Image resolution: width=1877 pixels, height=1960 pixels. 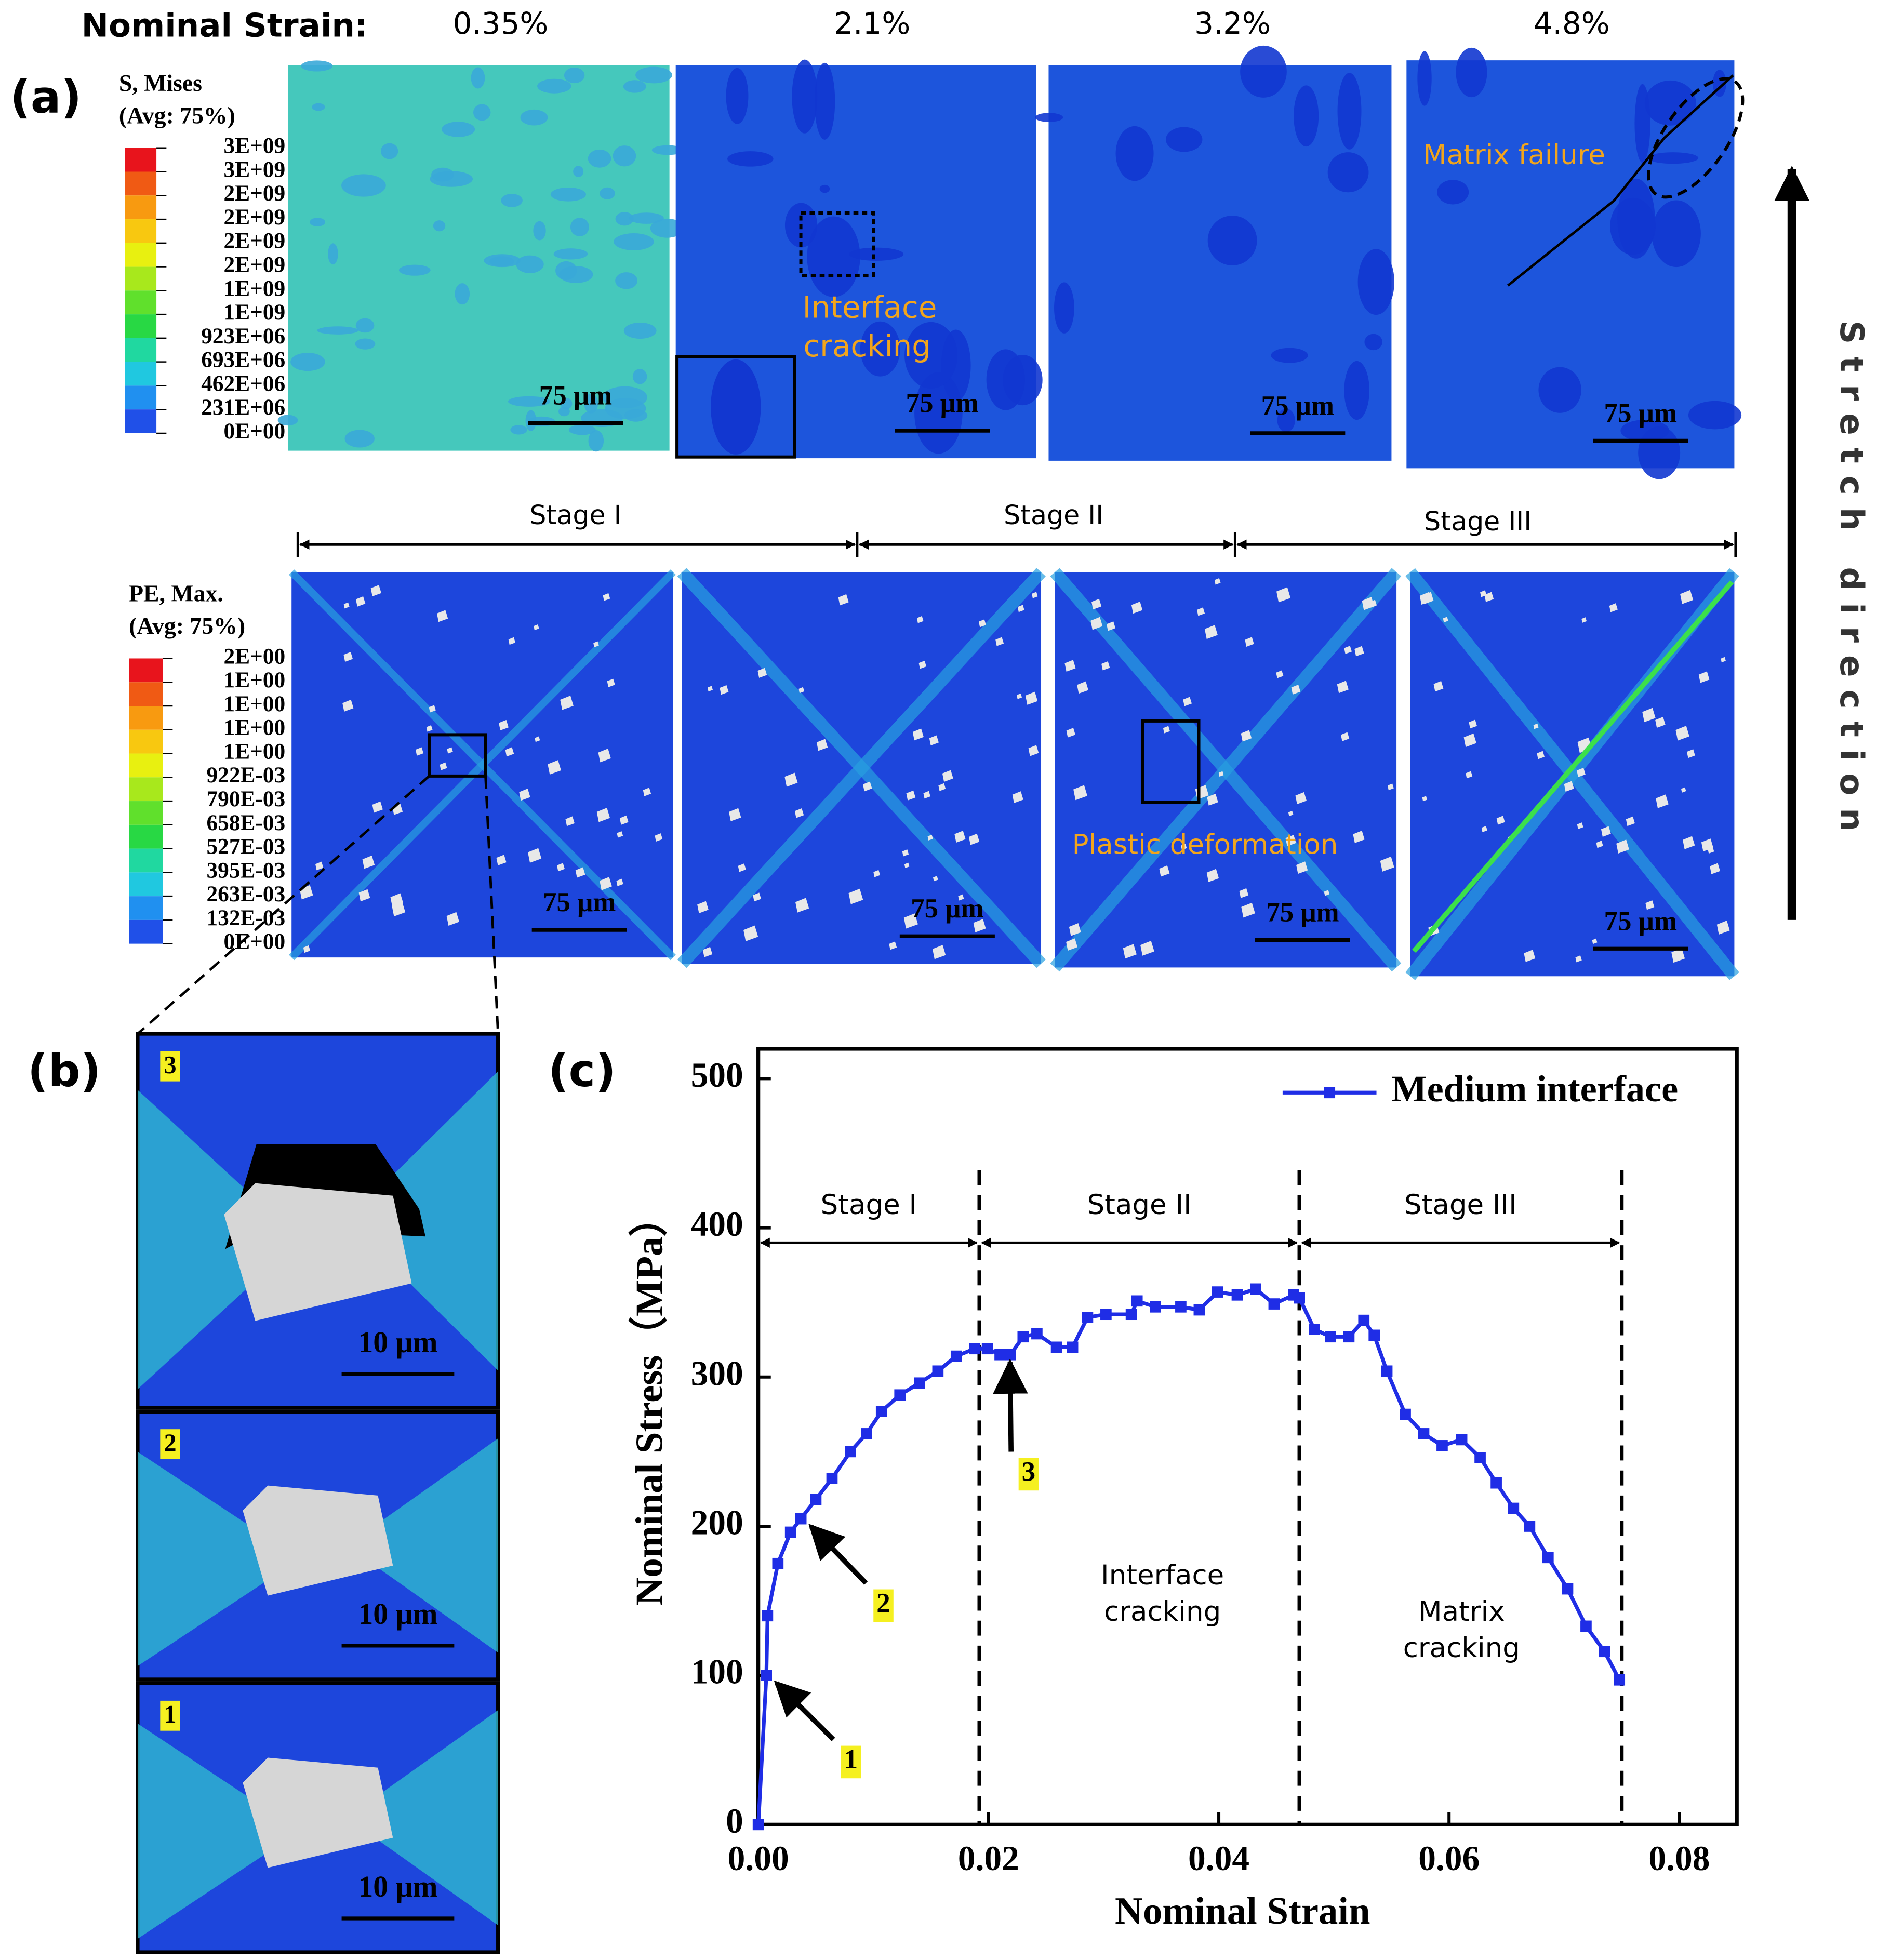 What do you see at coordinates (64, 1071) in the screenshot?
I see `panel-label: (b)` at bounding box center [64, 1071].